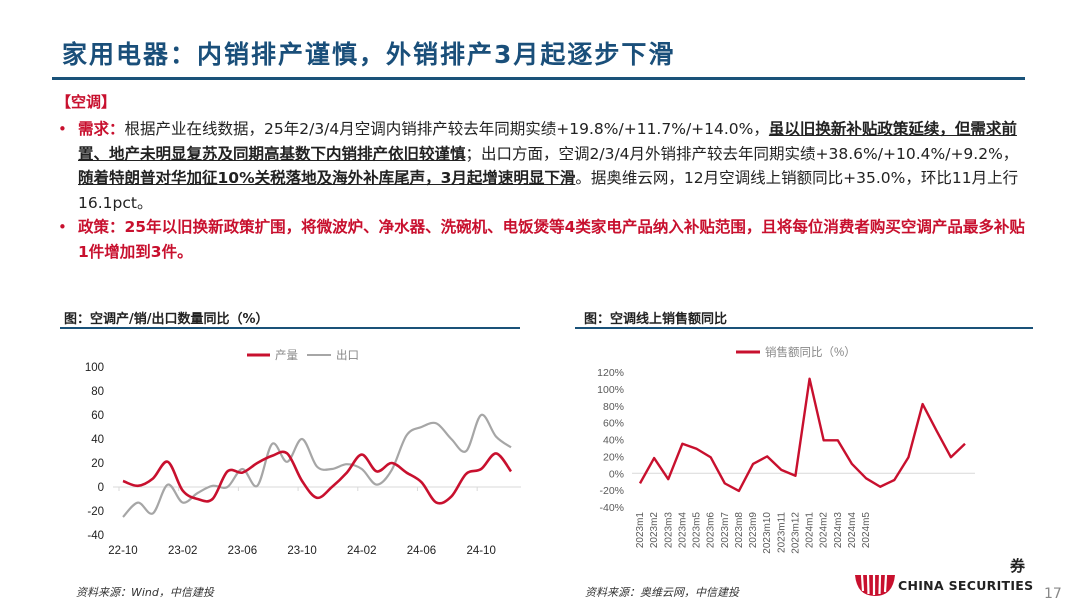 The height and width of the screenshot is (608, 1080). I want to click on svg-text: 23-02, so click(182, 551).